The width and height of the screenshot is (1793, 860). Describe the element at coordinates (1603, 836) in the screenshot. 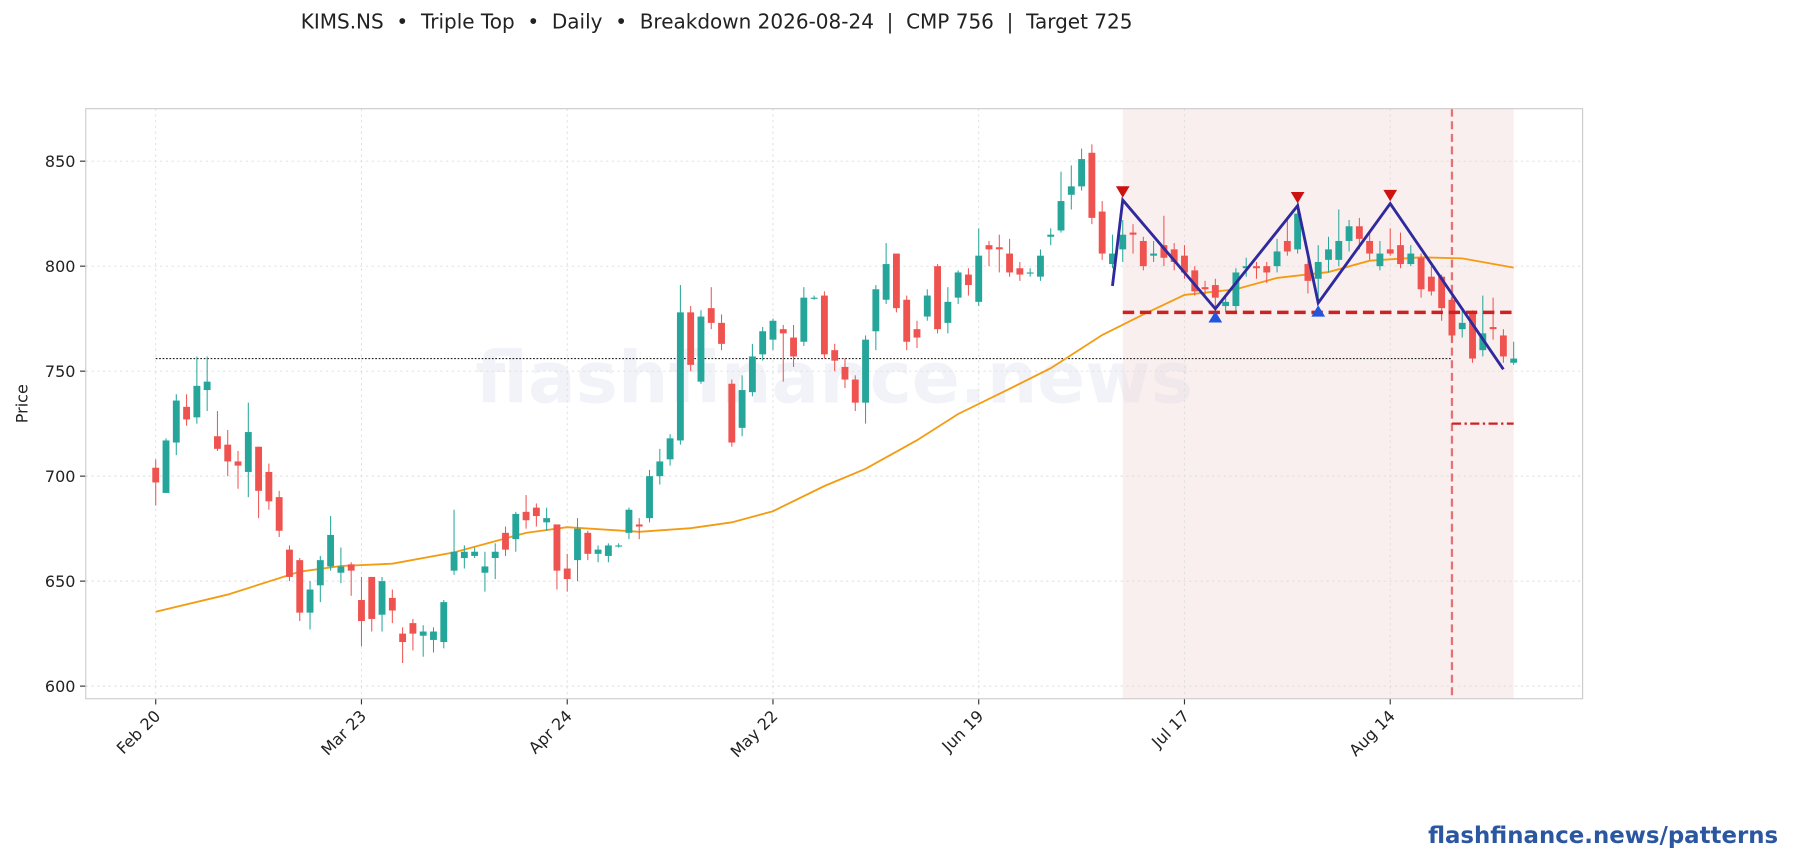

I see `footer: flashfinance.news/patterns` at that location.